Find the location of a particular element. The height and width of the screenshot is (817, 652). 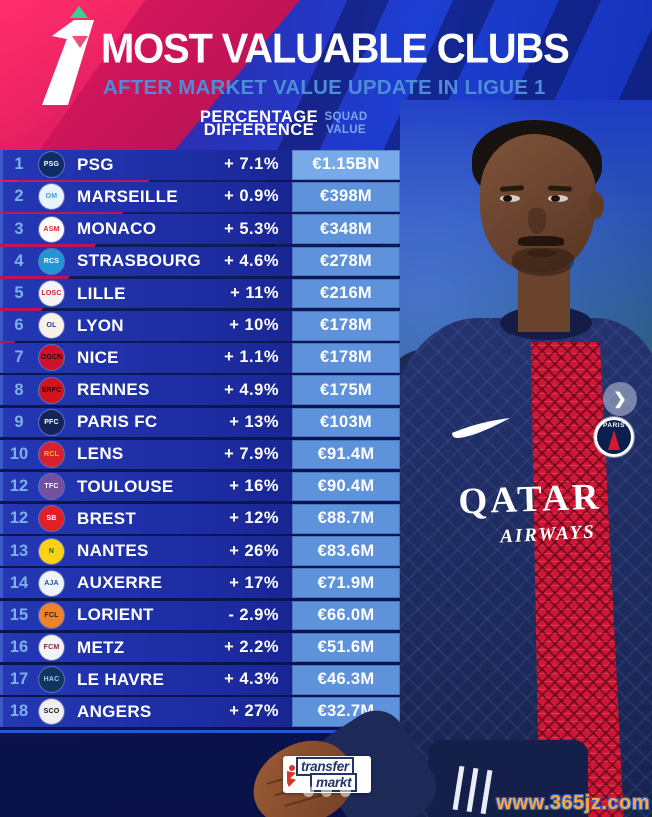

psg-crest-icon: PARIS is located at coordinates (614, 437).